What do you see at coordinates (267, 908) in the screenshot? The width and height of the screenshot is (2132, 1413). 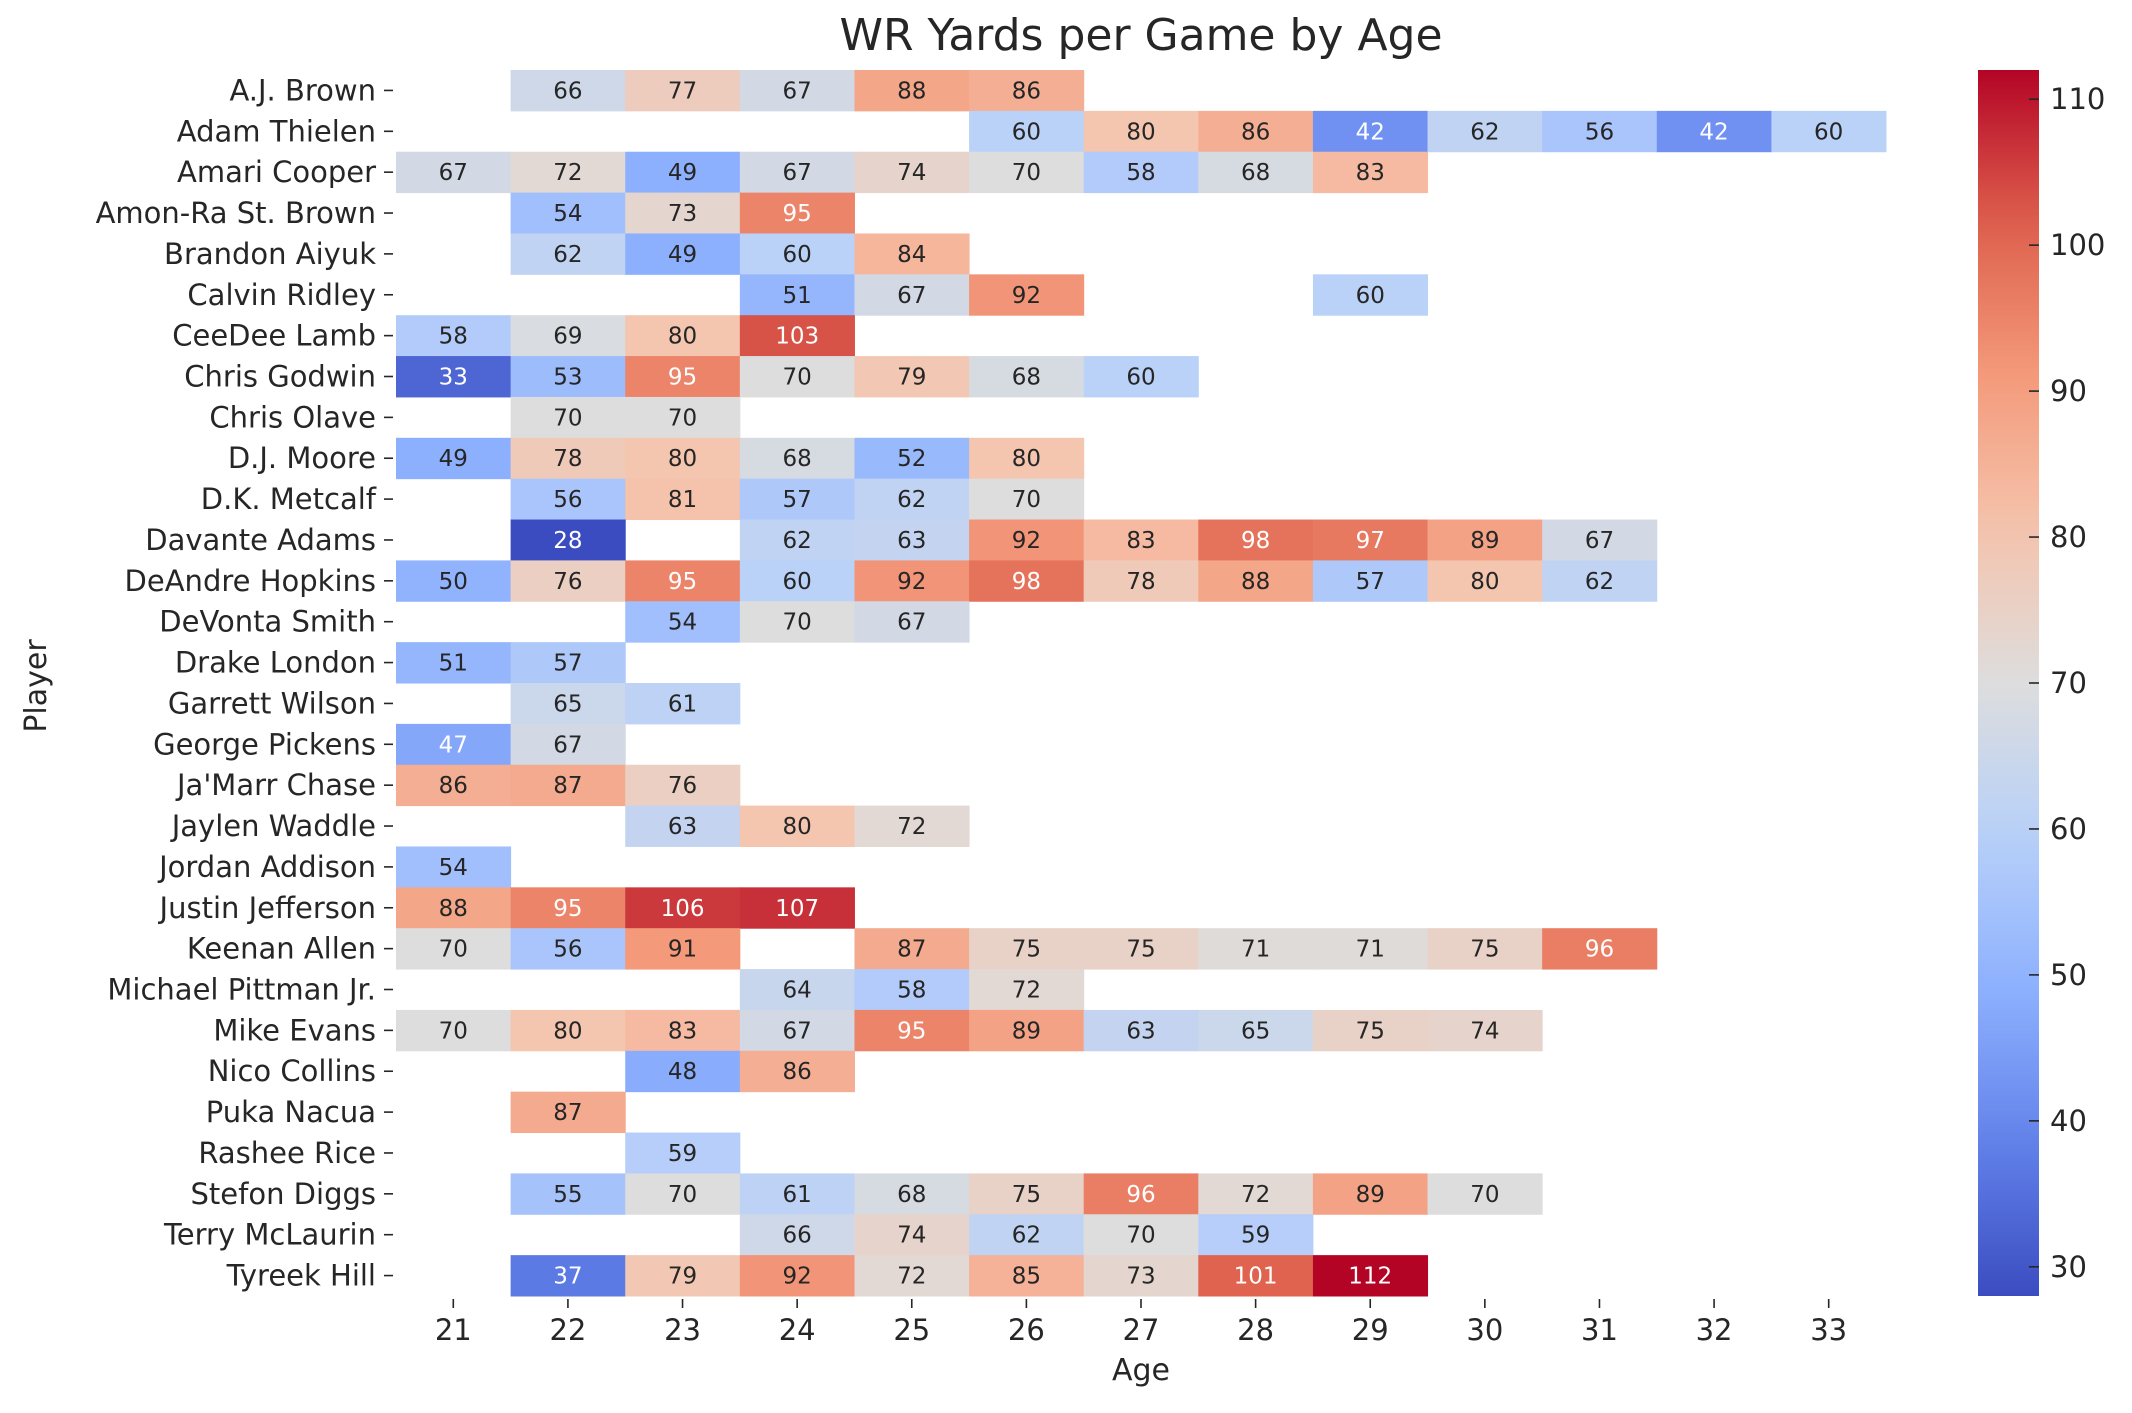 I see `y-tick-label: Justin Jefferson` at bounding box center [267, 908].